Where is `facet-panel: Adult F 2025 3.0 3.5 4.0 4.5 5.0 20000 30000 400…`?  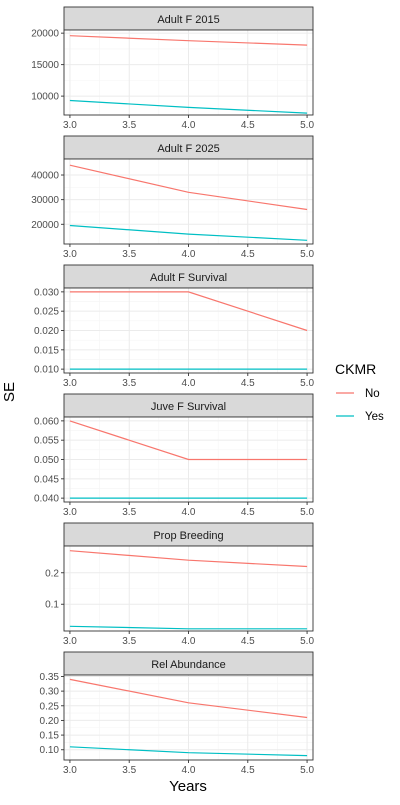
facet-panel: Adult F 2025 3.0 3.5 4.0 4.5 5.0 20000 30000 400… is located at coordinates (172, 197).